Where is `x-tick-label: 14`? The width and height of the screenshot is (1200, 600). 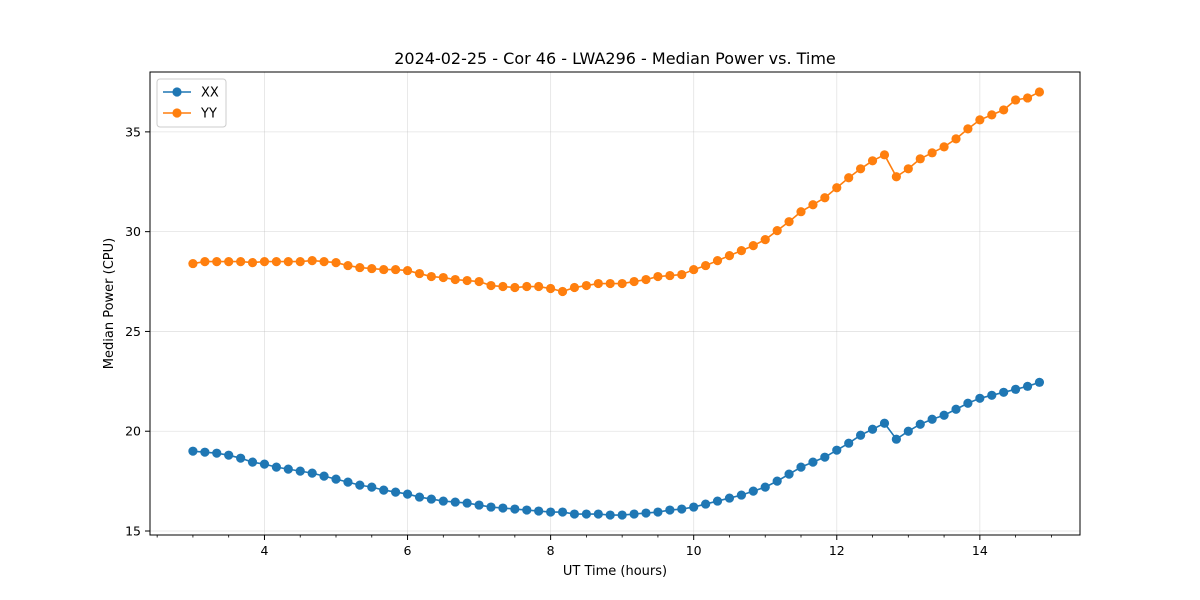 x-tick-label: 14 is located at coordinates (980, 550).